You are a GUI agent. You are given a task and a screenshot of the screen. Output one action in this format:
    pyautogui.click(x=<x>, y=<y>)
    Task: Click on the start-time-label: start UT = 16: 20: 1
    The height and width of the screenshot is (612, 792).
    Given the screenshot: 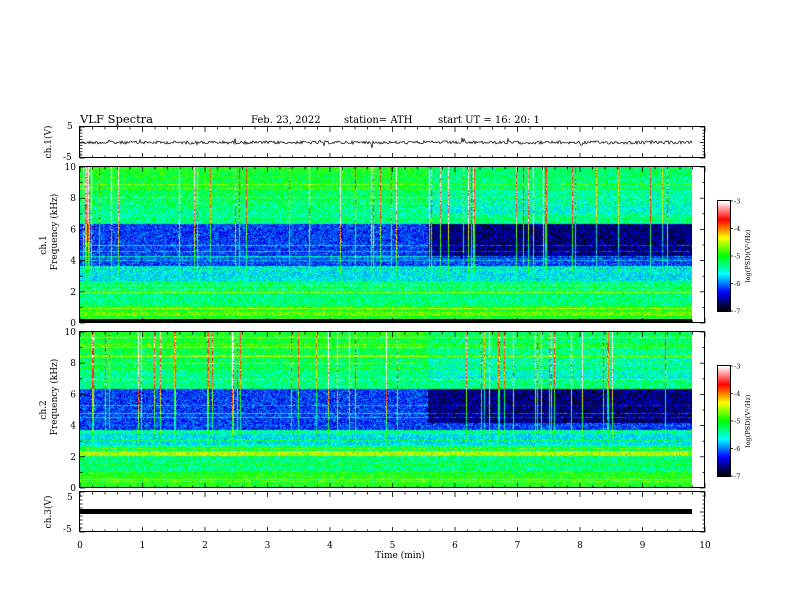 What is the action you would take?
    pyautogui.click(x=489, y=120)
    